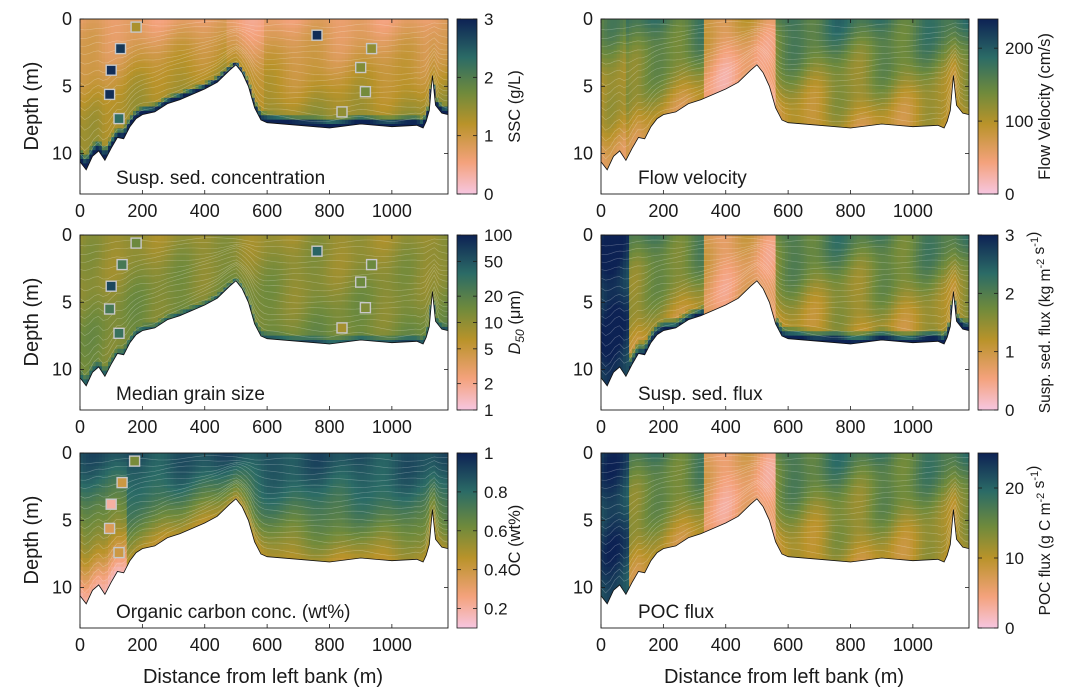  What do you see at coordinates (1019, 121) in the screenshot?
I see `velocity-colorbar-tick-label: 100` at bounding box center [1019, 121].